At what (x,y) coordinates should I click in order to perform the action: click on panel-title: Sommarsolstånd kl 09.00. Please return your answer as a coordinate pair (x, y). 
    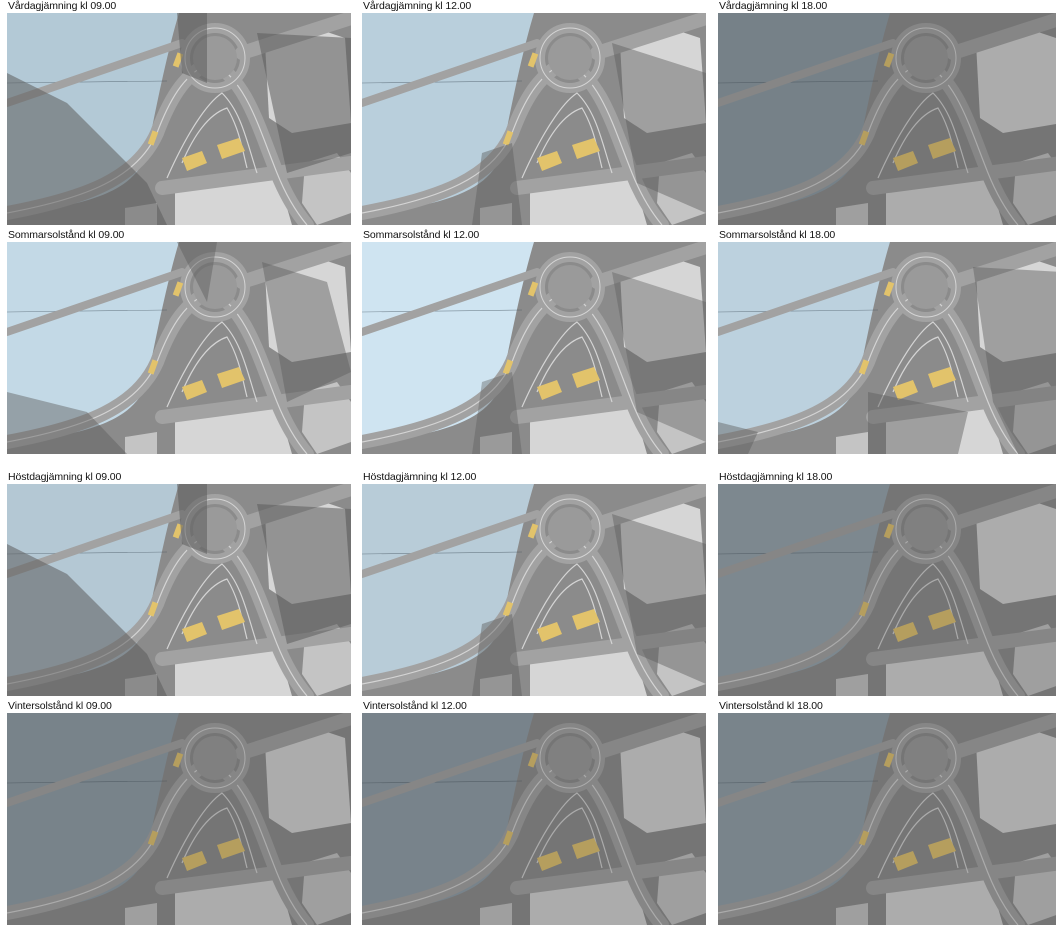
    Looking at the image, I should click on (66, 235).